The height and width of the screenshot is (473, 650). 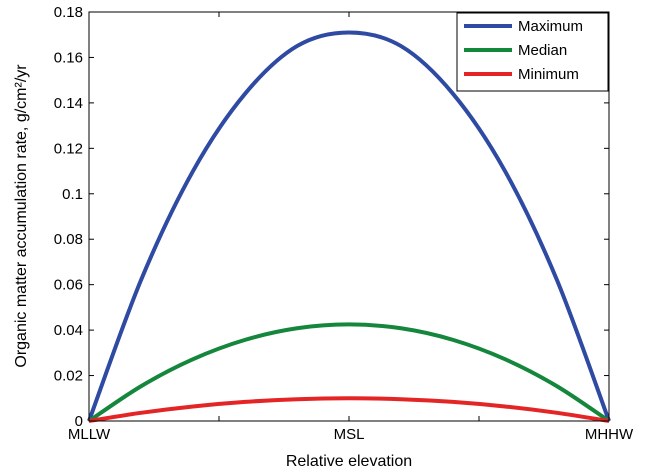 What do you see at coordinates (68, 148) in the screenshot?
I see `y-tick-label: 0.12` at bounding box center [68, 148].